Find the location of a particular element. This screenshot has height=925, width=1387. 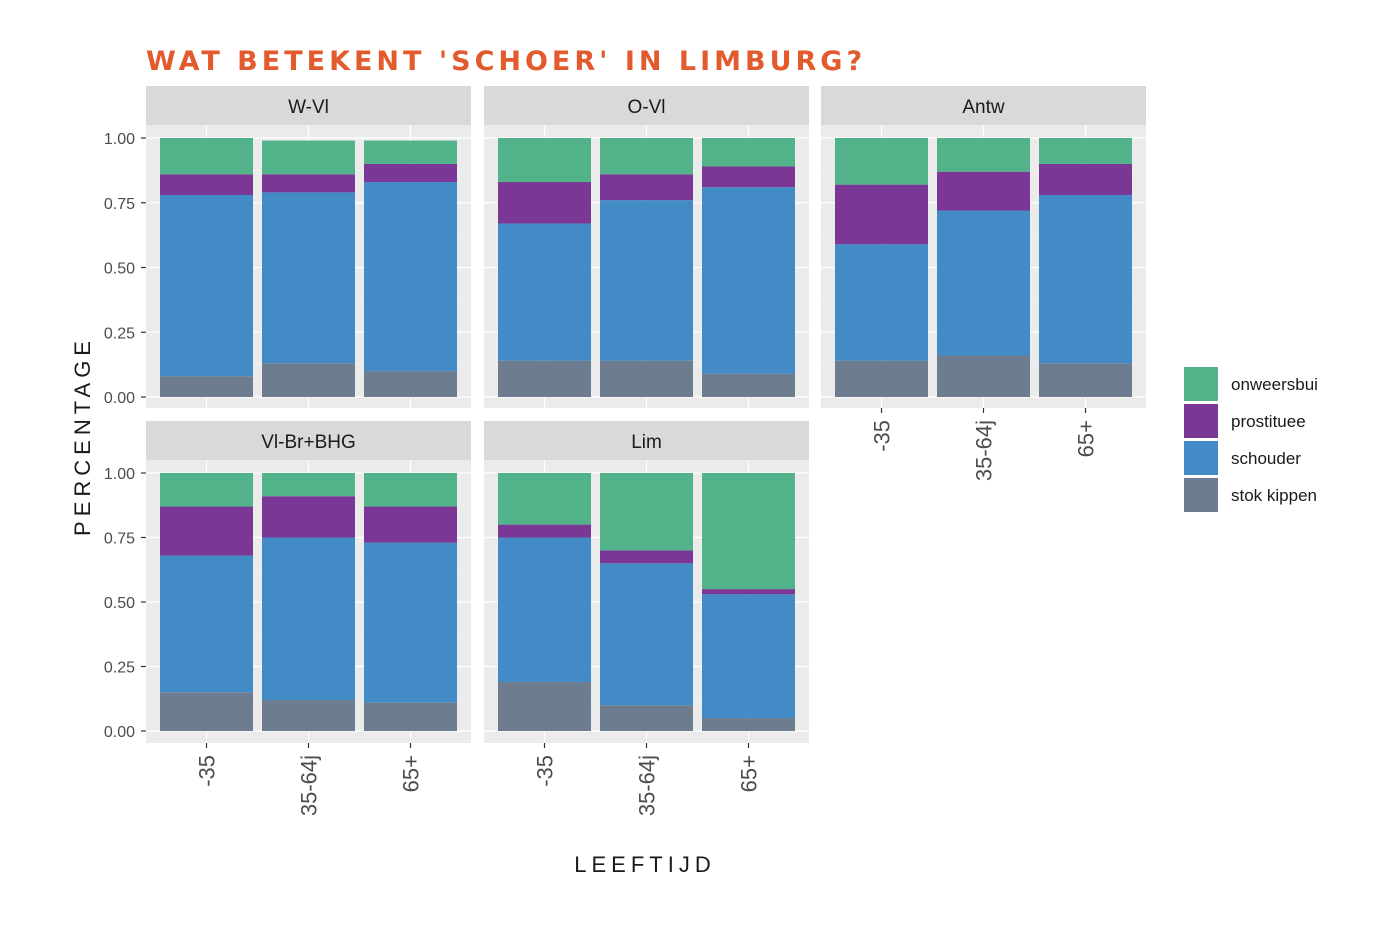

y-axis: 0.00 0.25 0.50 0.75 1.00 0.00 0.25 0.50 0.75 1.00 is located at coordinates (125, 436).